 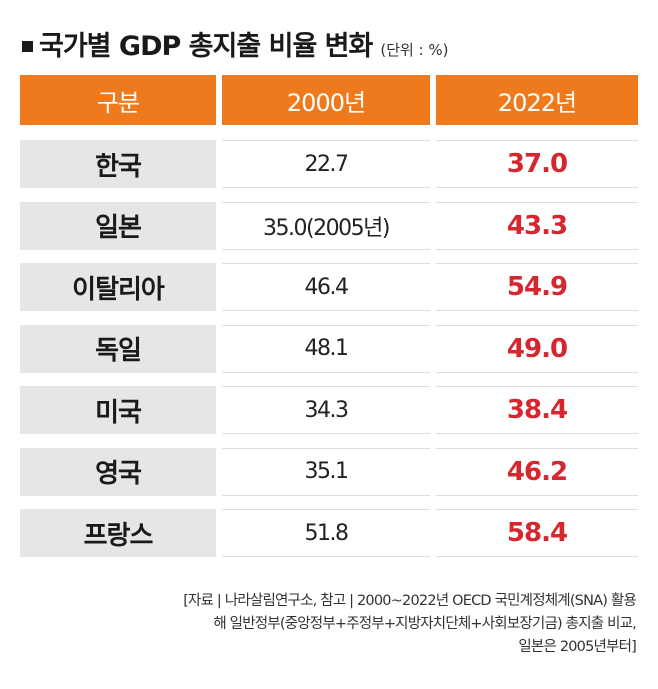 What do you see at coordinates (326, 471) in the screenshot?
I see `value-2000-cell: 35.1` at bounding box center [326, 471].